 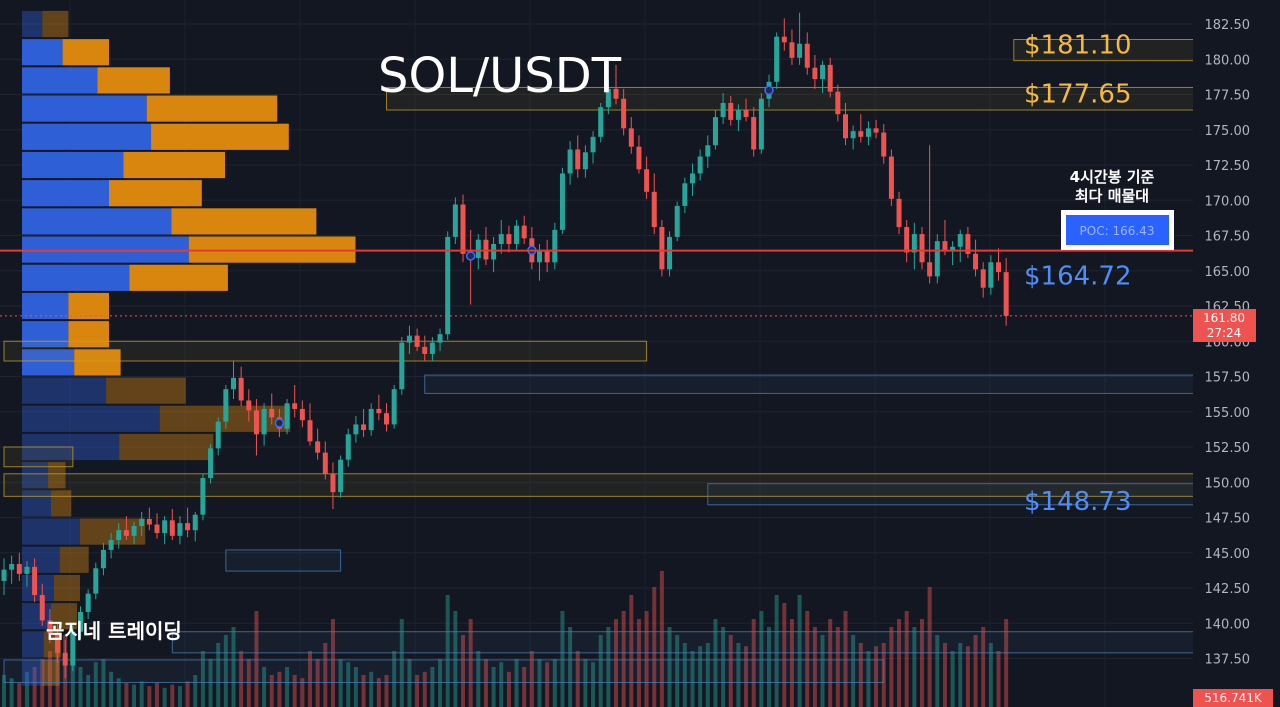 What do you see at coordinates (1228, 589) in the screenshot?
I see `y-tick-label: 142.50` at bounding box center [1228, 589].